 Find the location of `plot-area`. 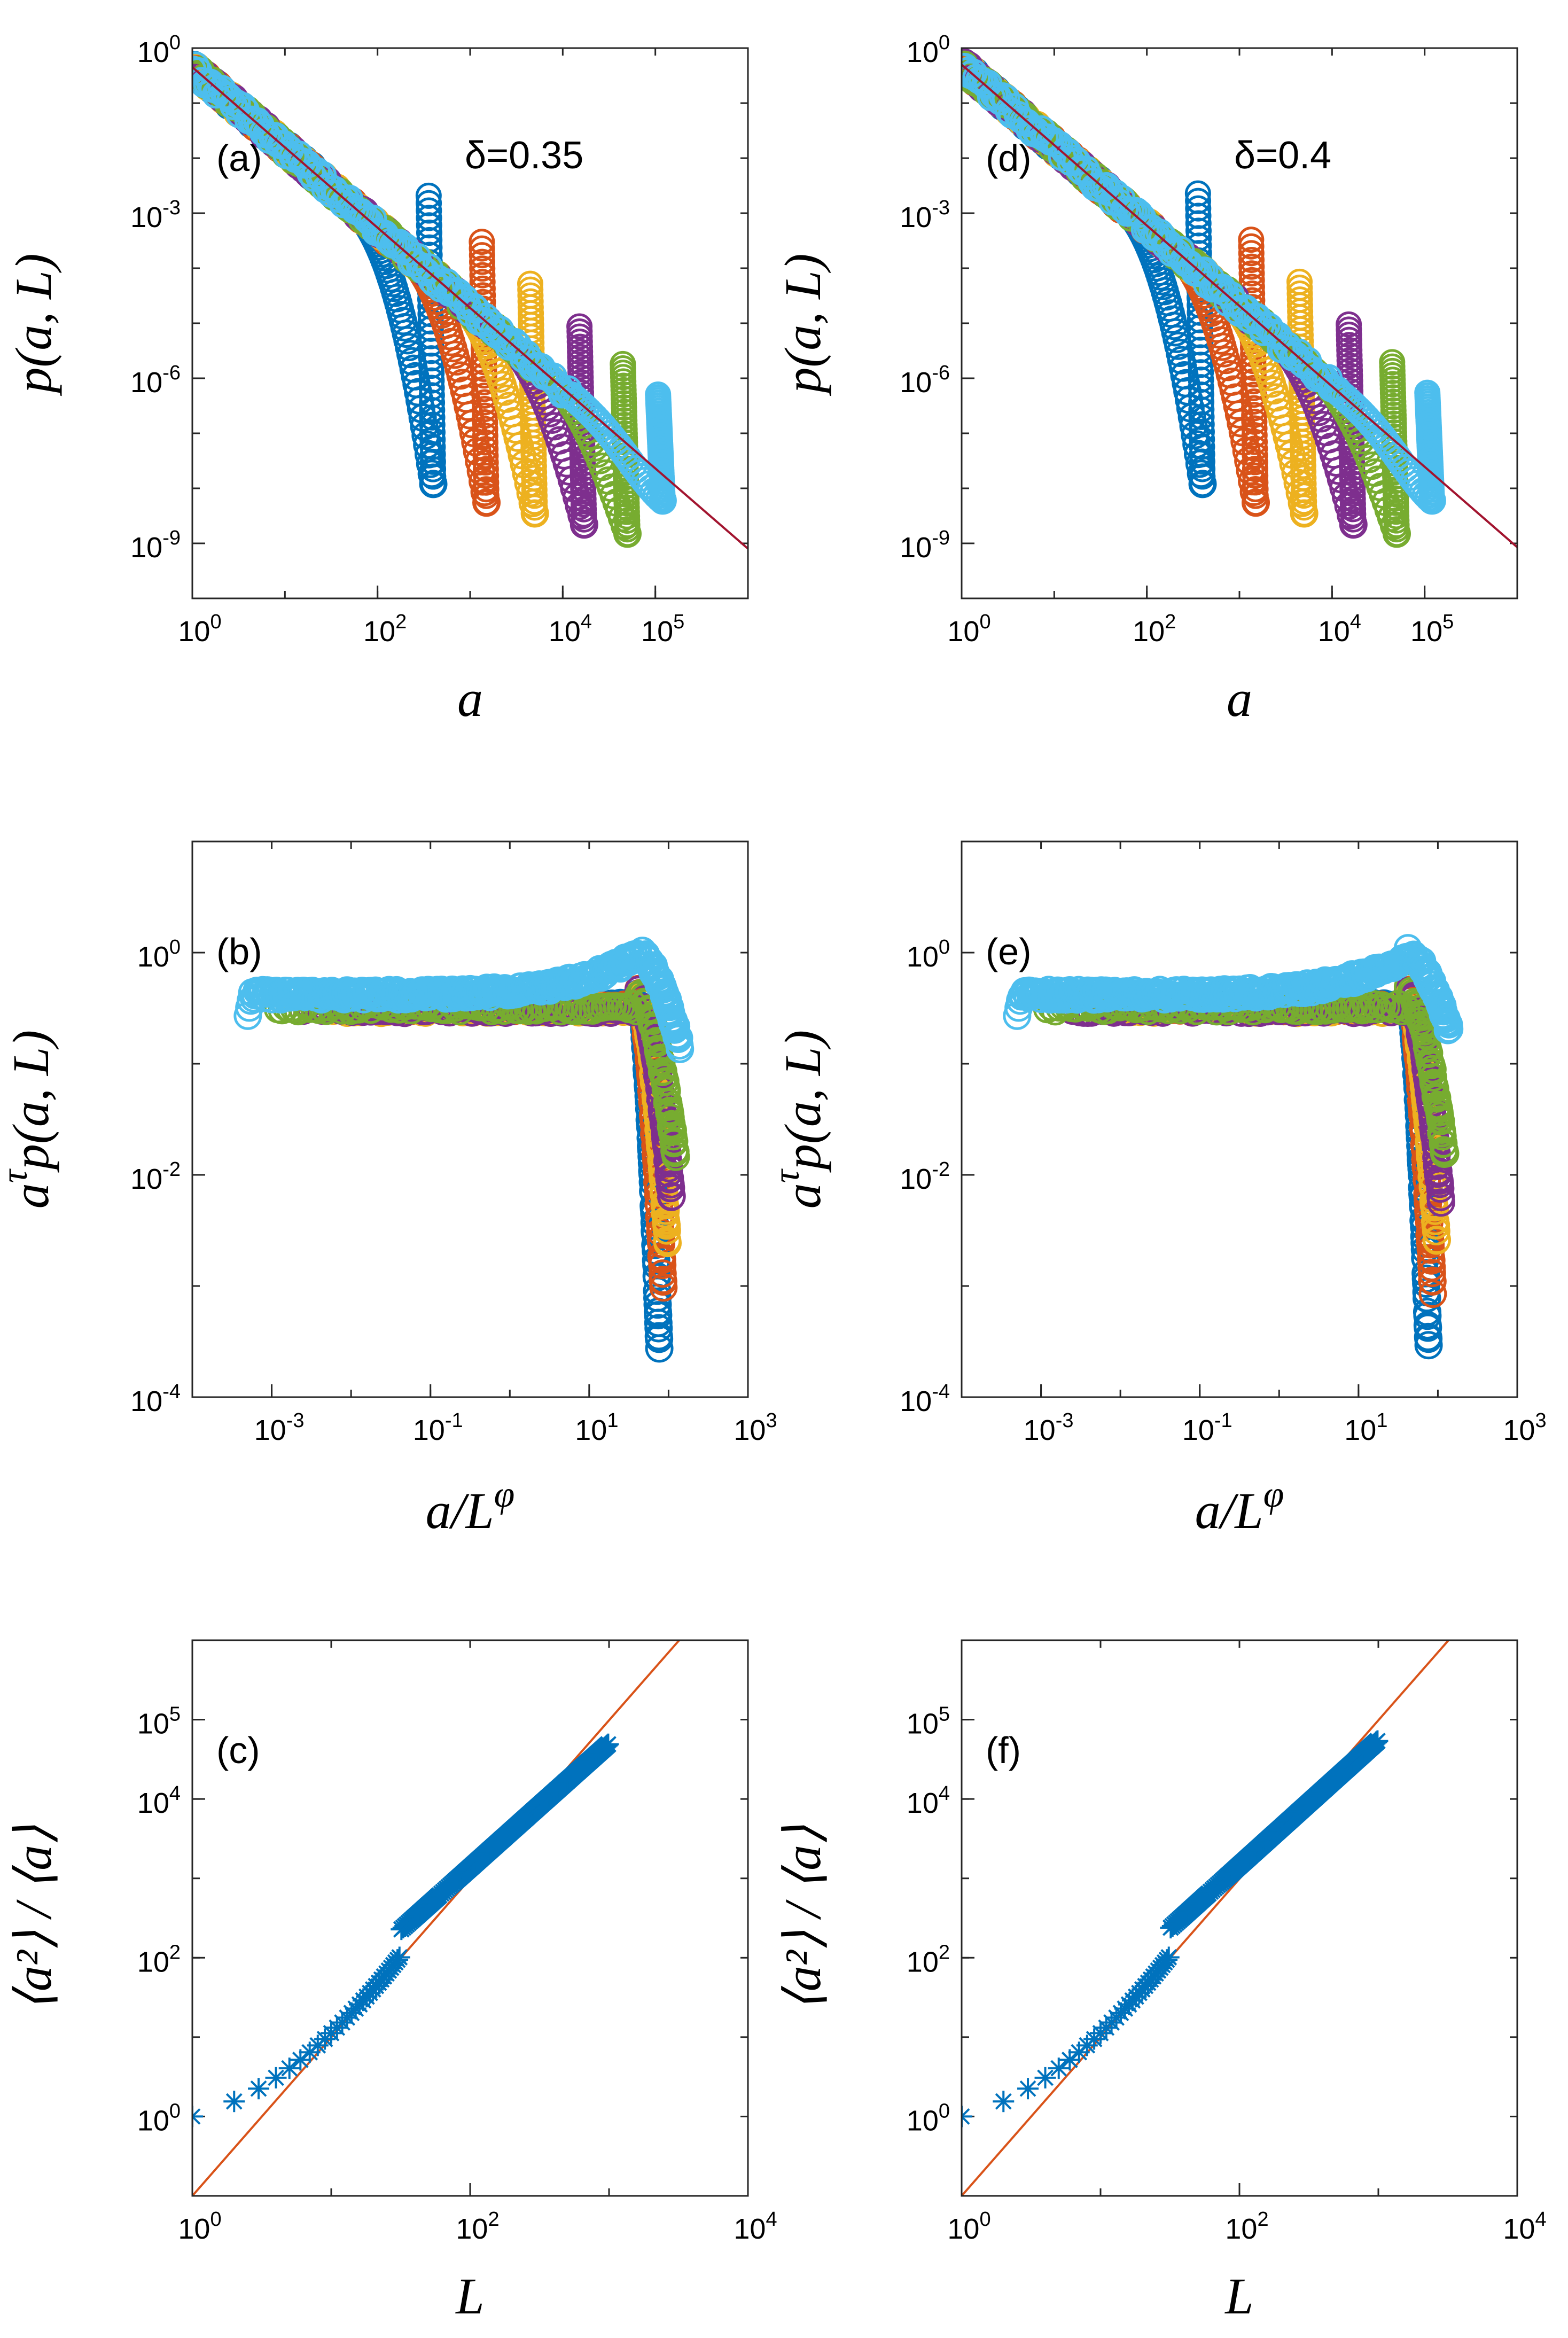

plot-area is located at coordinates (470, 1918).